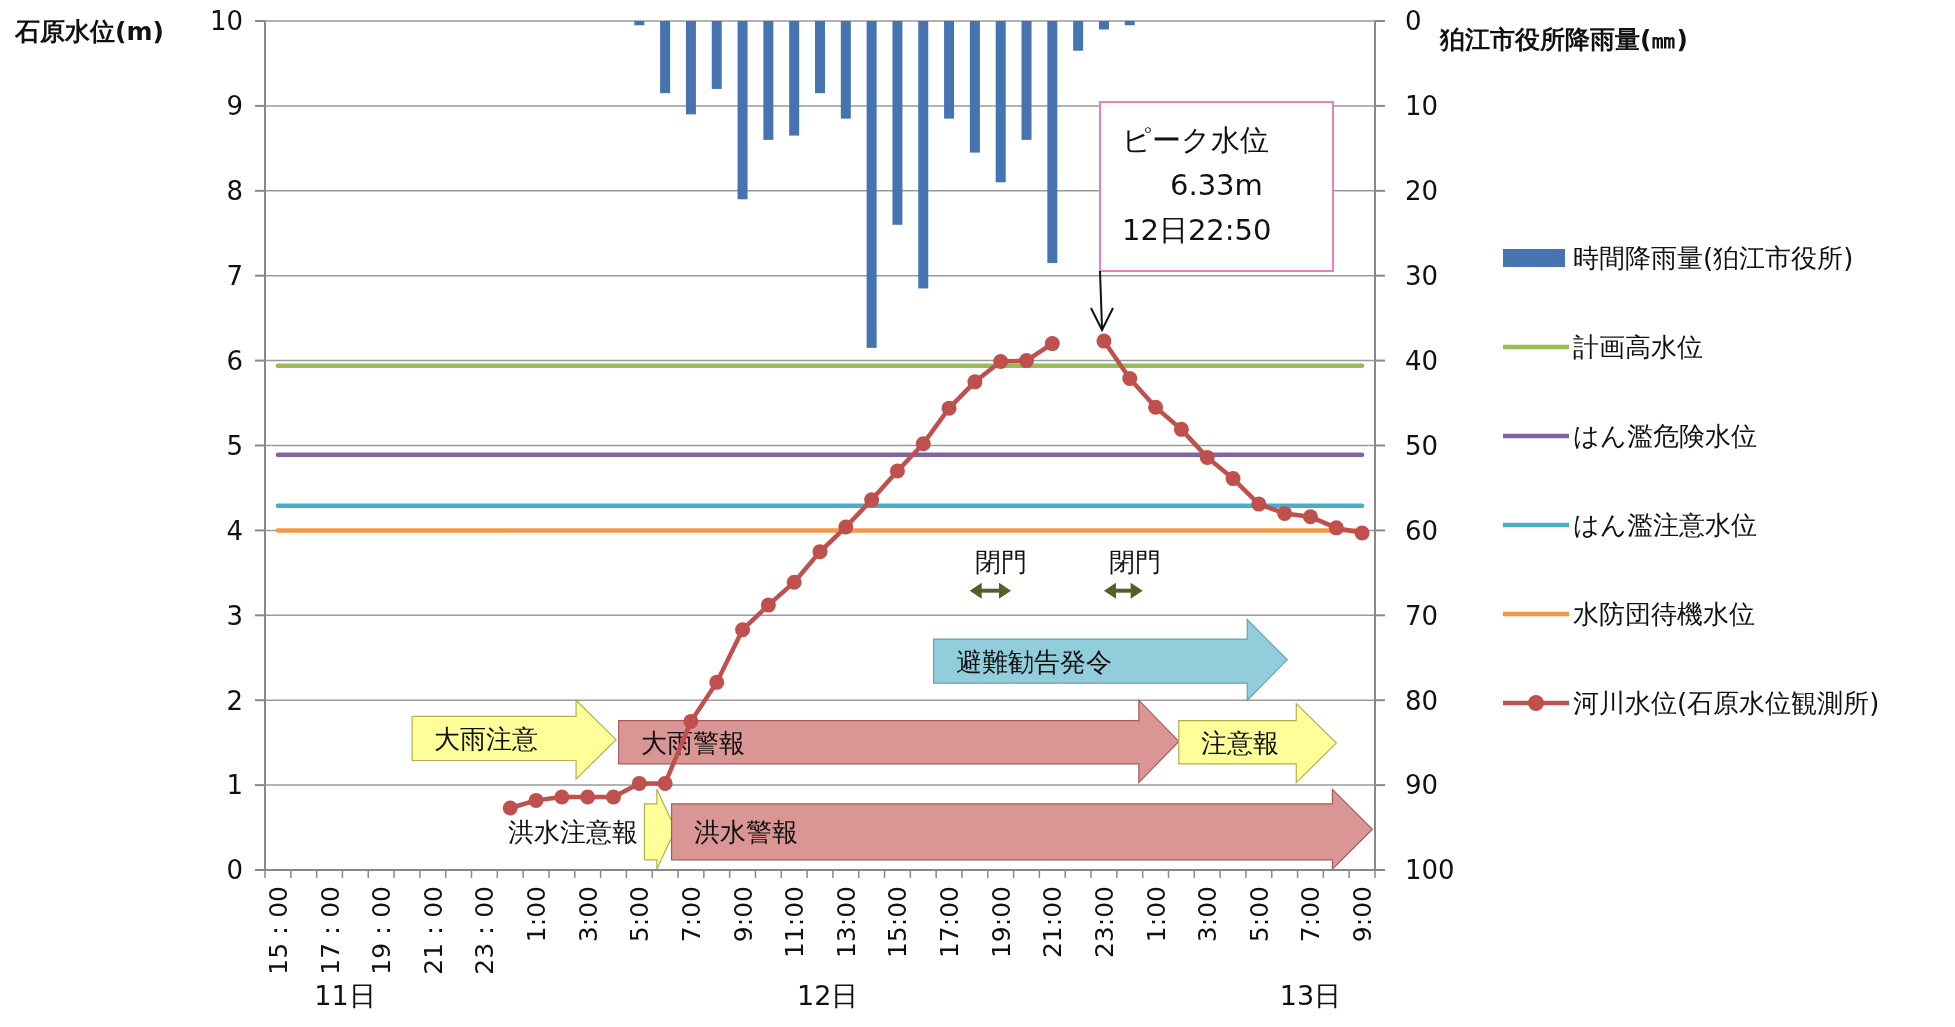 The image size is (1955, 1027). What do you see at coordinates (234, 276) in the screenshot?
I see `y-tick-label: 7` at bounding box center [234, 276].